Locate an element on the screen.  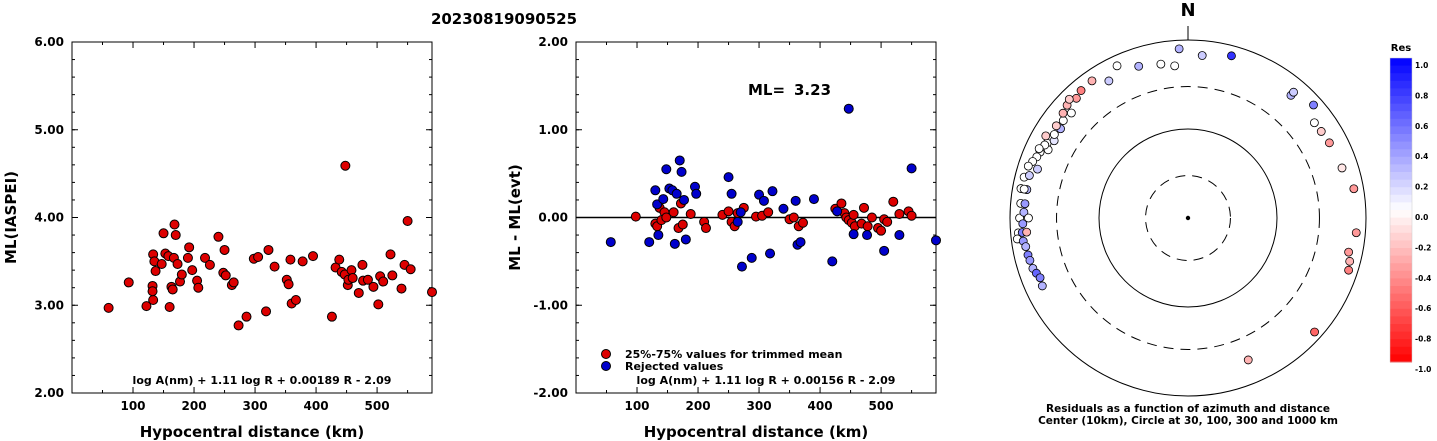
colorbar-tick-label: 0.6 is located at coordinates (1421, 126).